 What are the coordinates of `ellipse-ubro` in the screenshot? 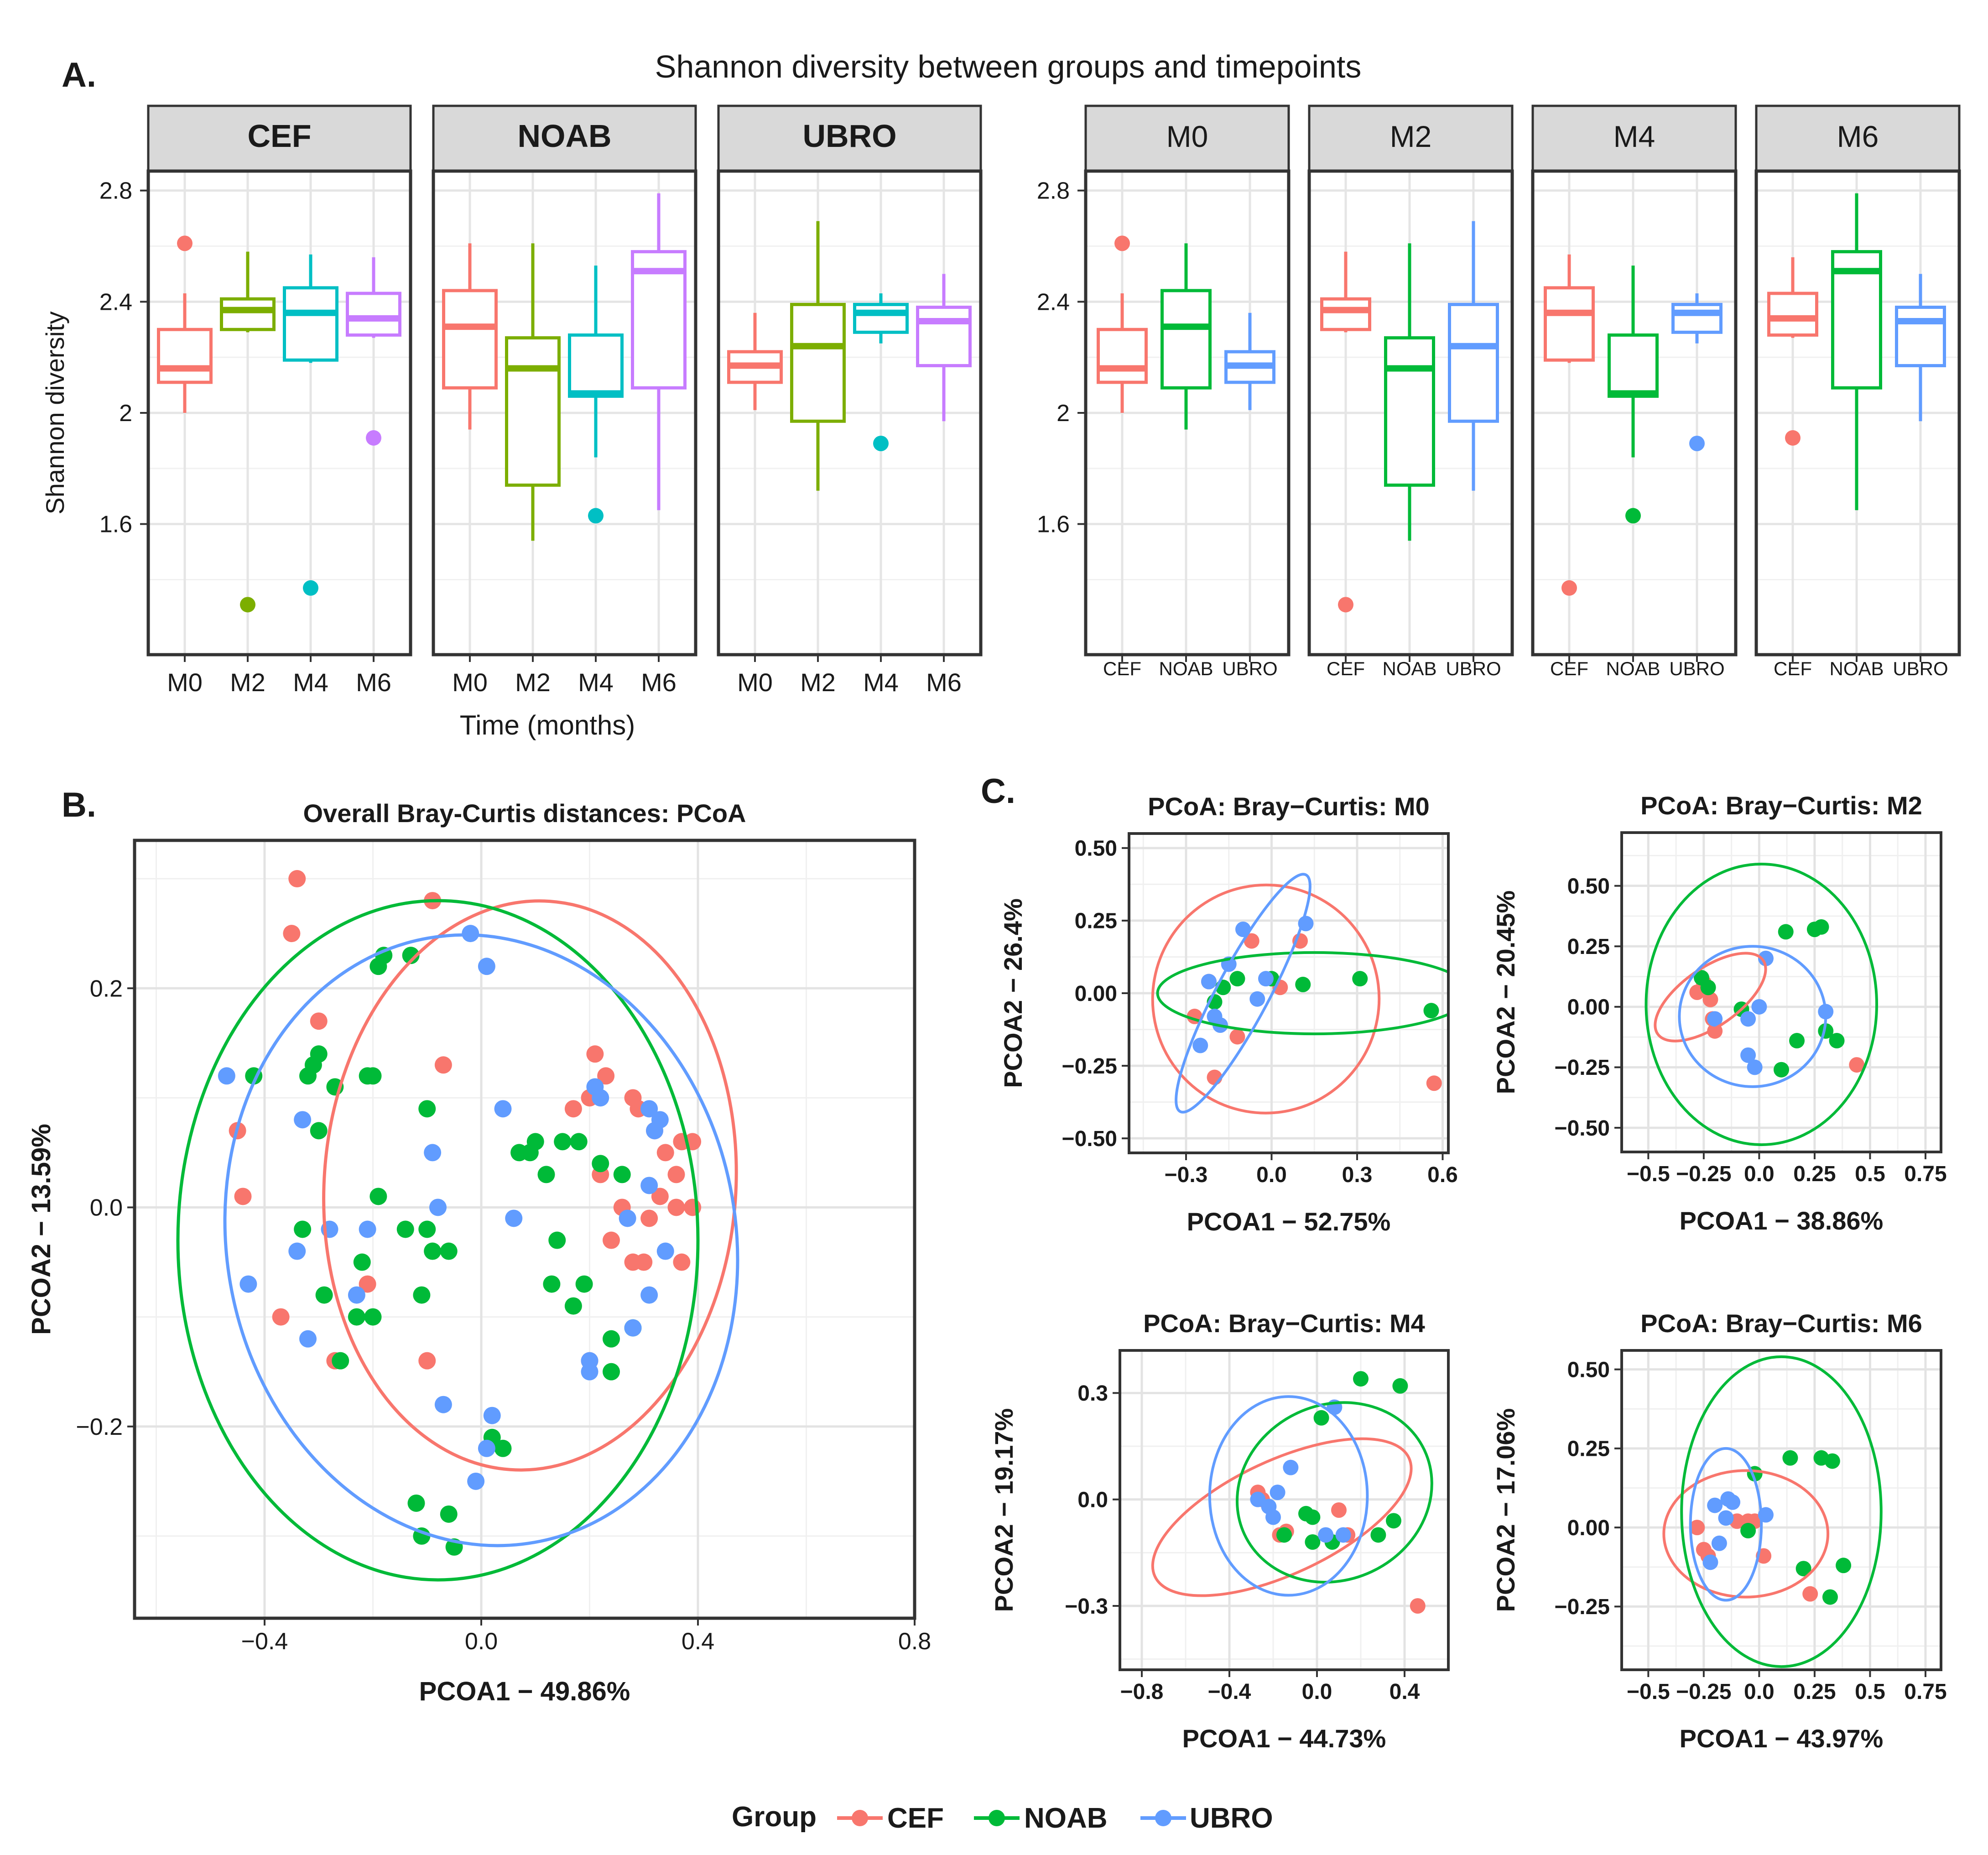 It's located at (1243, 994).